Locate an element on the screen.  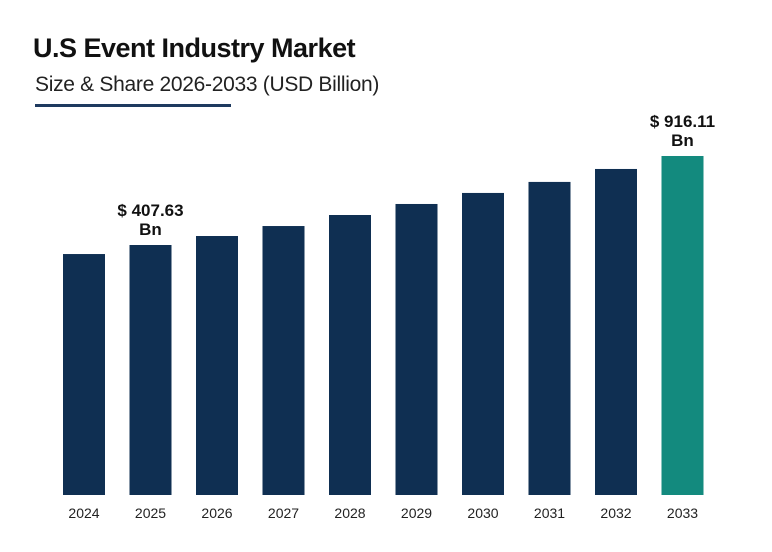
x-tick-label: 2032 is located at coordinates (615, 513).